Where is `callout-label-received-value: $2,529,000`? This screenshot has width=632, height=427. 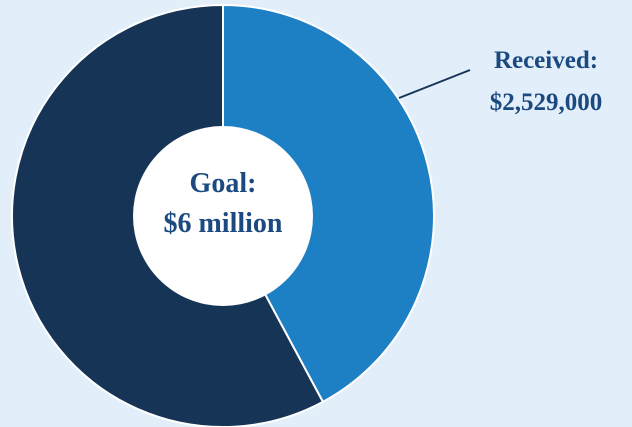
callout-label-received-value: $2,529,000 is located at coordinates (546, 102).